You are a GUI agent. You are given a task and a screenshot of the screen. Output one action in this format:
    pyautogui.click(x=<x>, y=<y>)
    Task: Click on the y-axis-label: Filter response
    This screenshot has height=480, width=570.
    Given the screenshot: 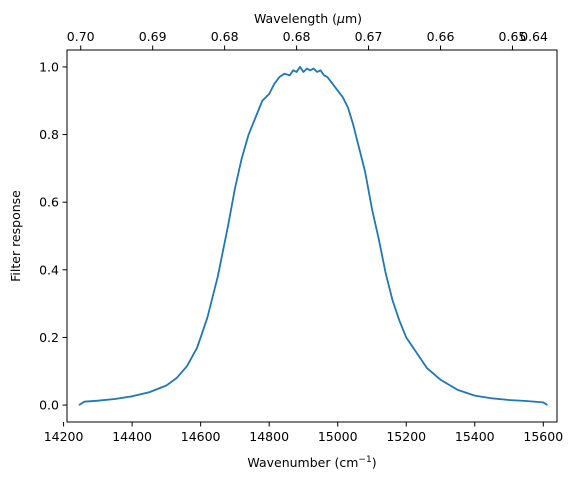 What is the action you would take?
    pyautogui.click(x=15, y=236)
    